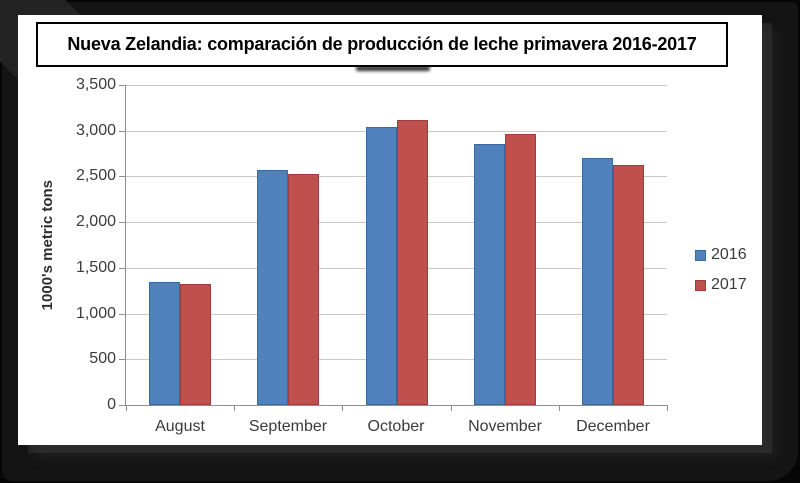 This screenshot has height=483, width=800. What do you see at coordinates (597, 281) in the screenshot?
I see `bar-2016-december` at bounding box center [597, 281].